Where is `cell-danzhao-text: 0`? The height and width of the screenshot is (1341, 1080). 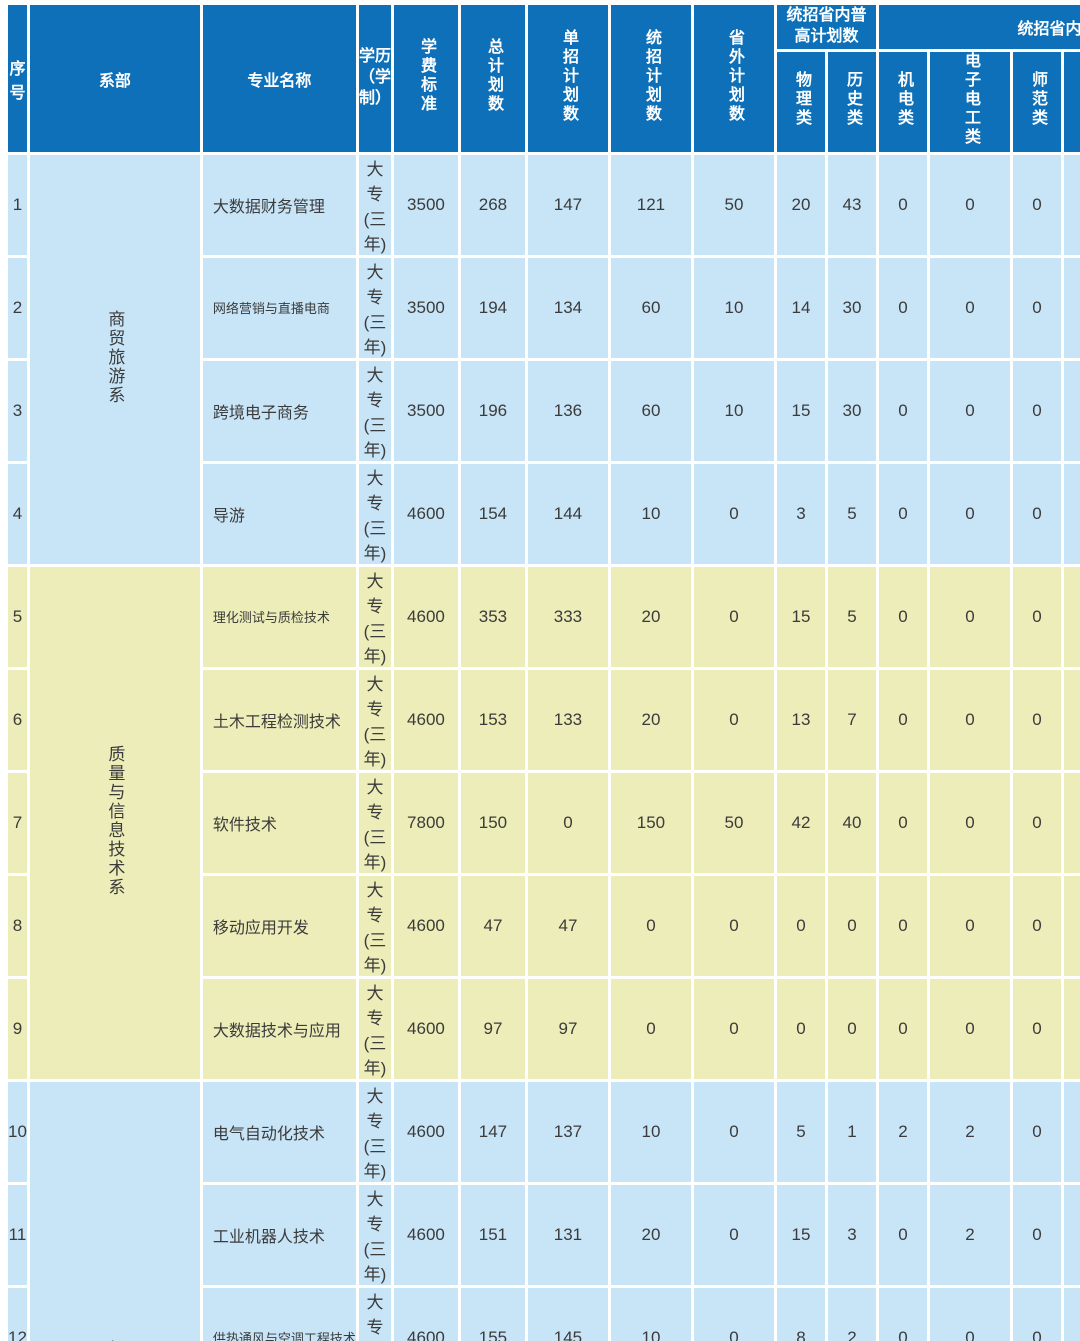
cell-danzhao-text: 0 is located at coordinates (567, 822).